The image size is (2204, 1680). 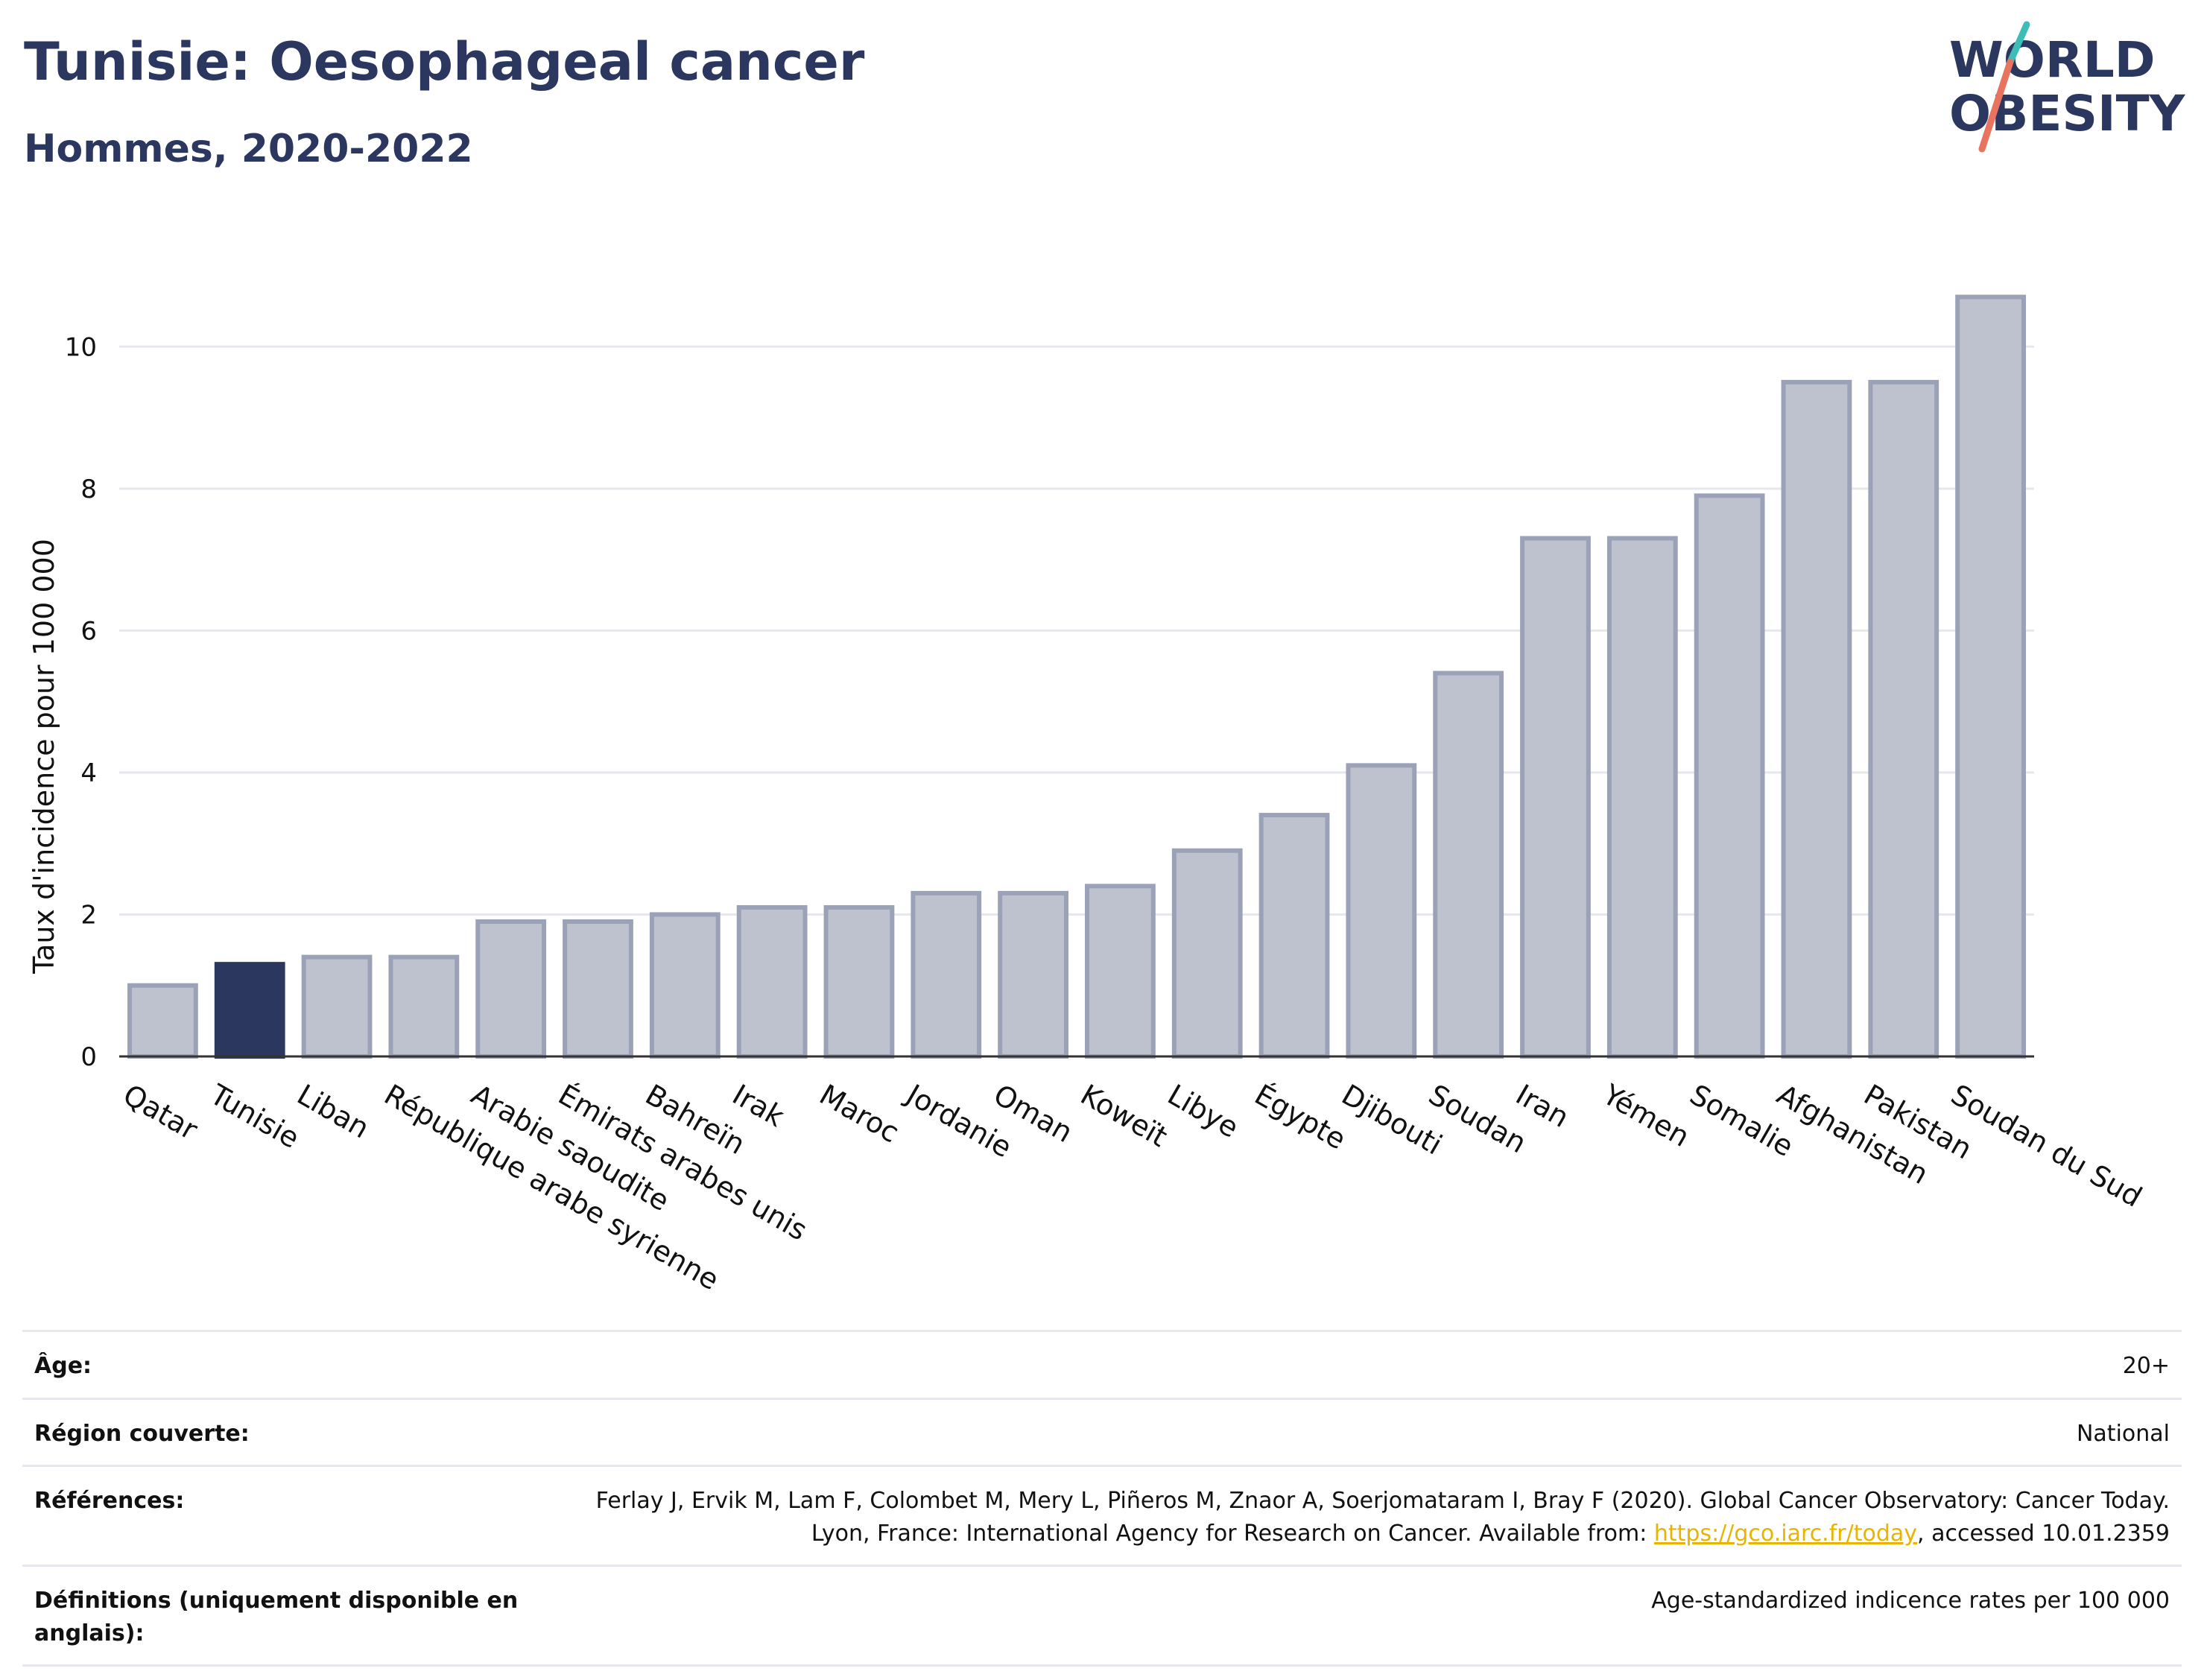 I want to click on bar-soudan-du-sud, so click(x=1991, y=676).